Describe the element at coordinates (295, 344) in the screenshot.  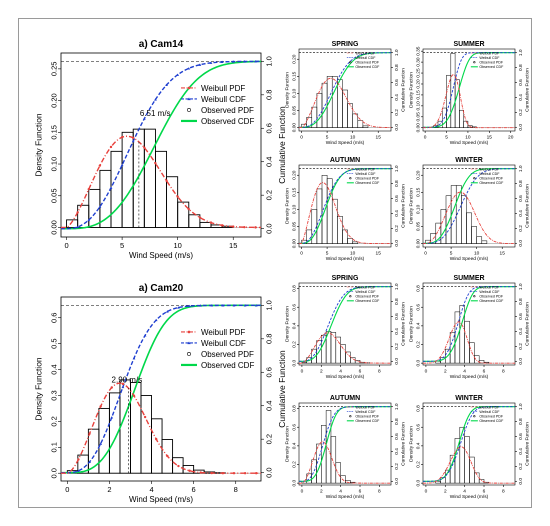
I see `y-tick-label: 0.2` at that location.